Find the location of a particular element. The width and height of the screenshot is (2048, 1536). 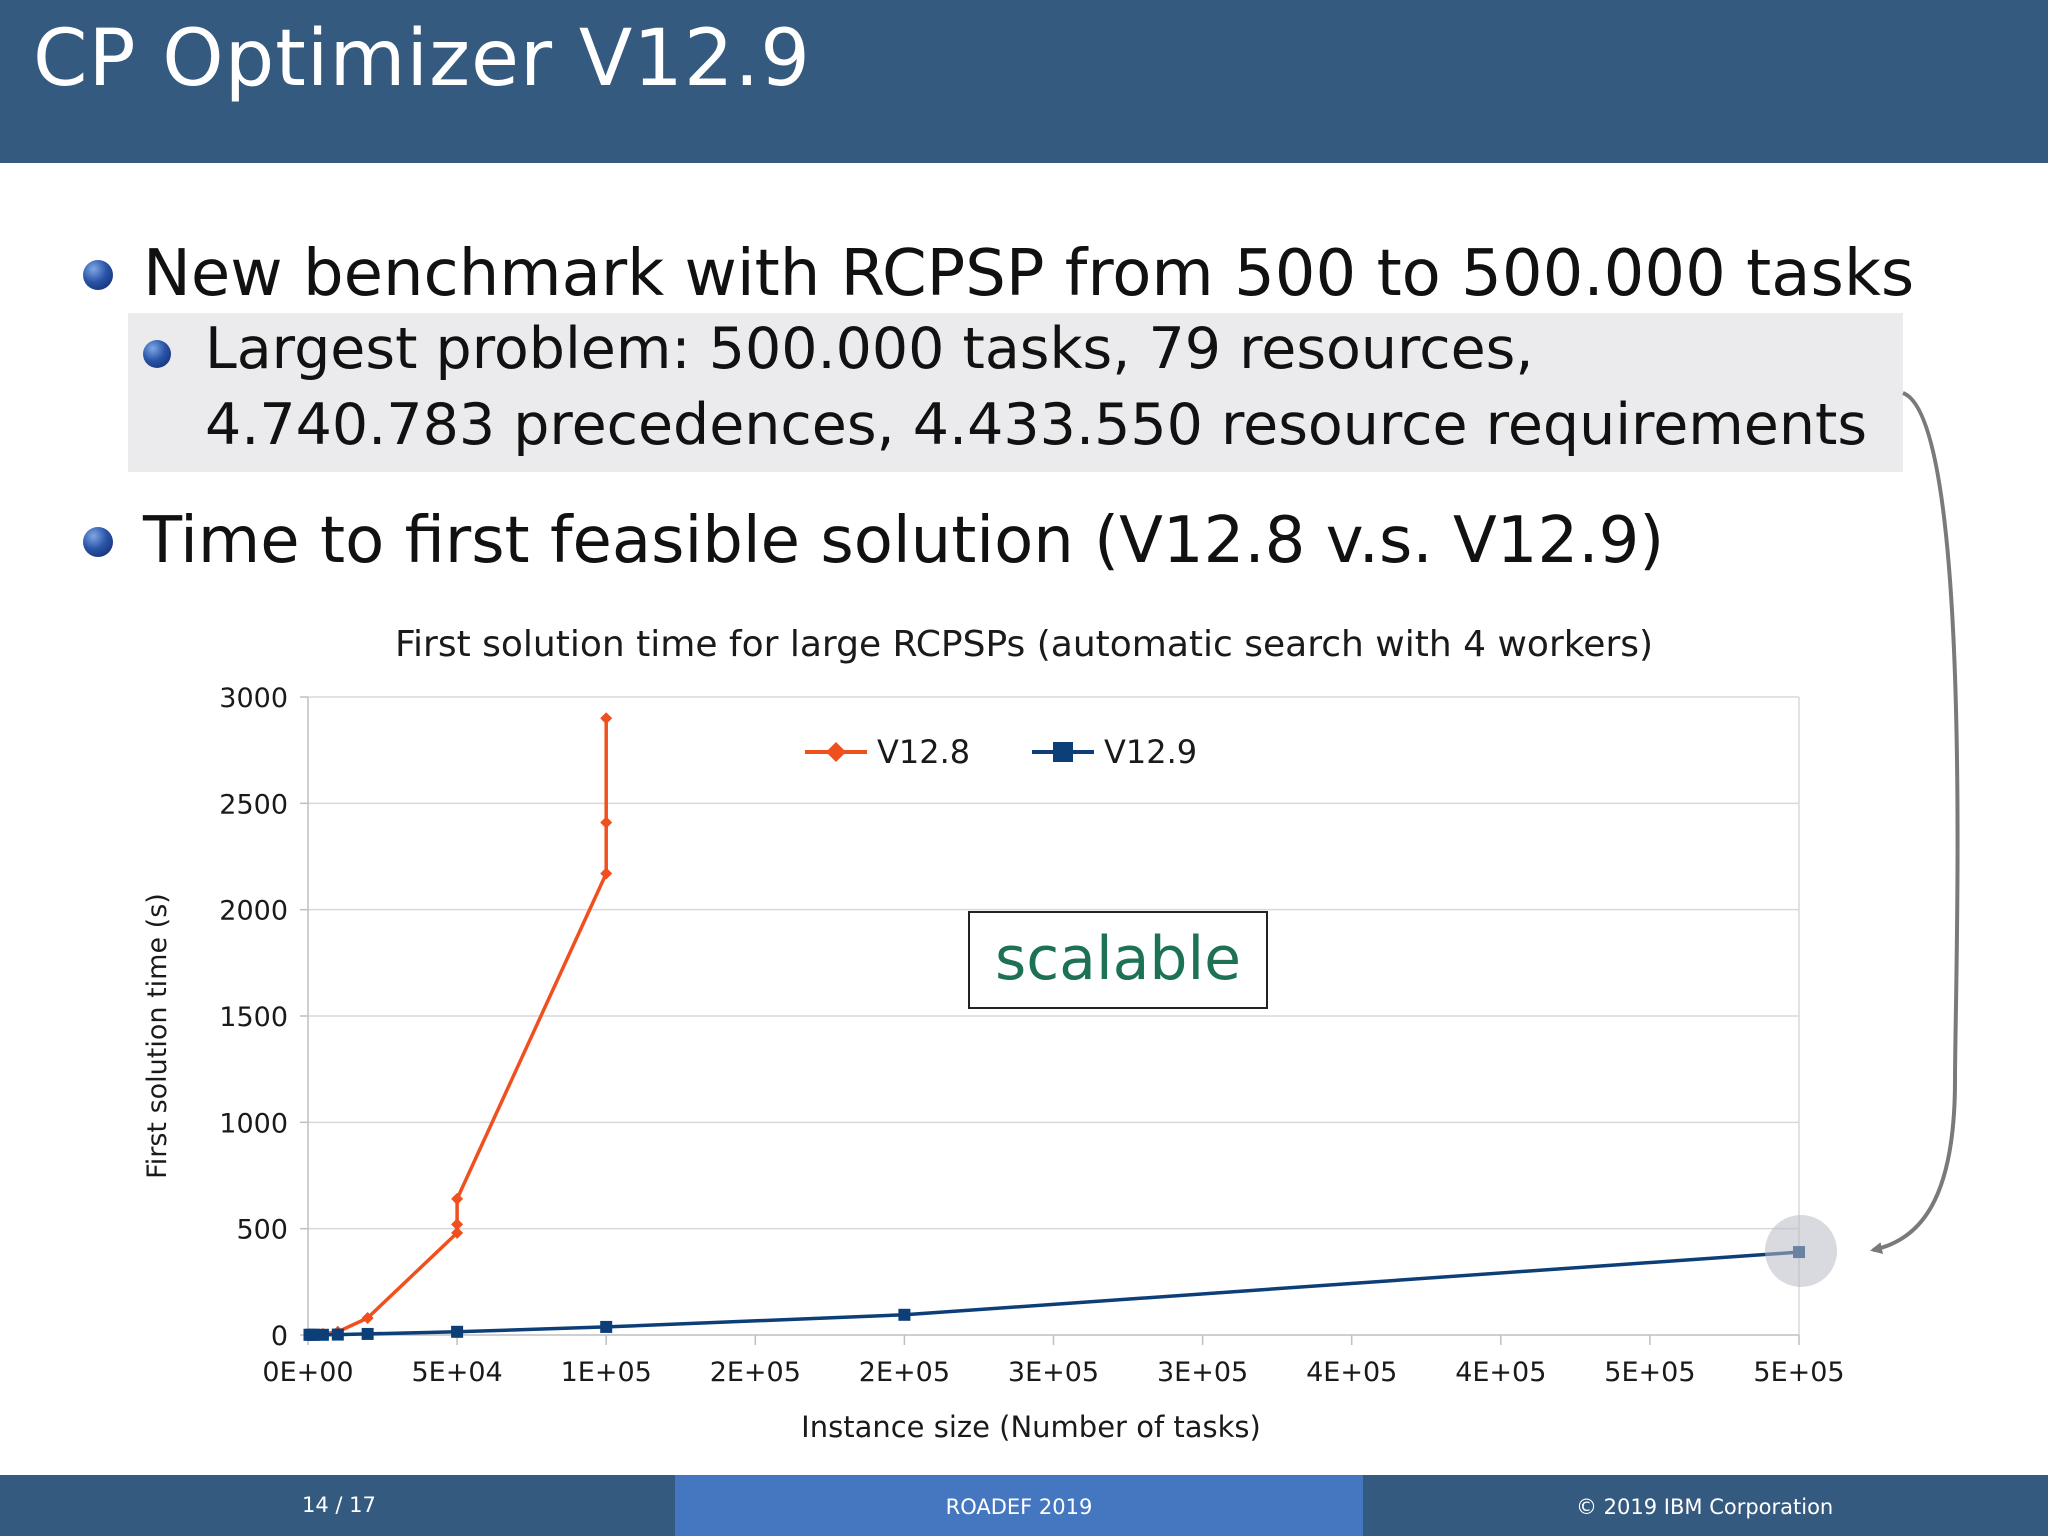

y-tick-label: 2000 is located at coordinates (253, 911).